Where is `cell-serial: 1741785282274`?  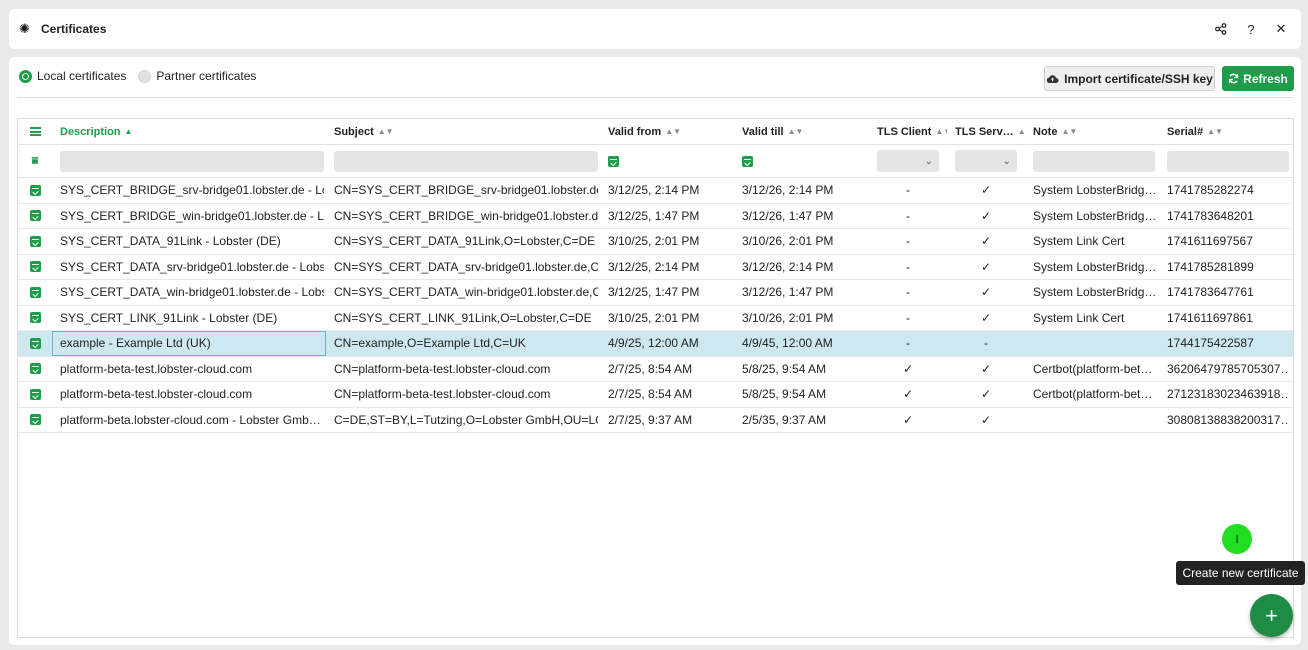
cell-serial: 1741785282274 is located at coordinates (1210, 190).